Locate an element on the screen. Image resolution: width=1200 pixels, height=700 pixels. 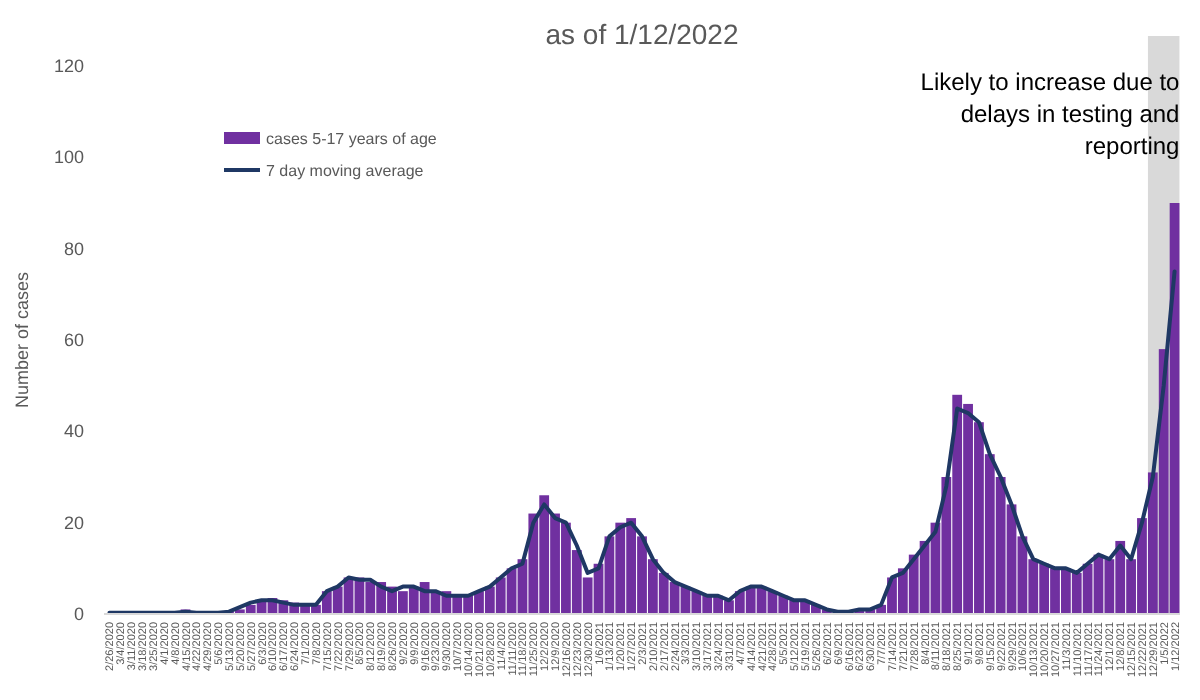
y-tick-label: 40 is located at coordinates (73, 431).